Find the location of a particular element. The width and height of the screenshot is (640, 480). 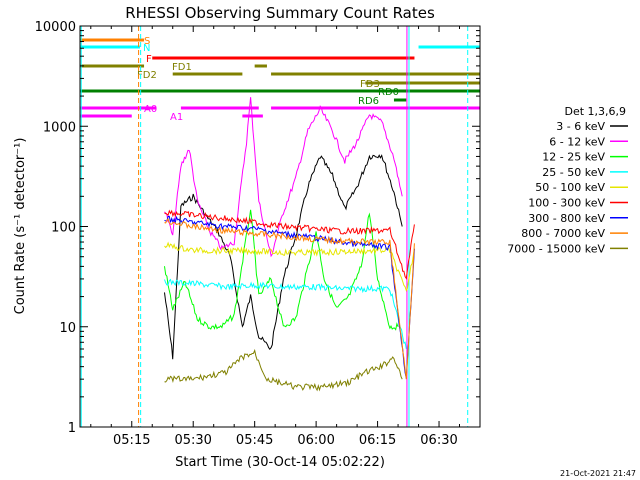

legend-label-12-25-kev: 12 - 25 keV is located at coordinates (573, 157).